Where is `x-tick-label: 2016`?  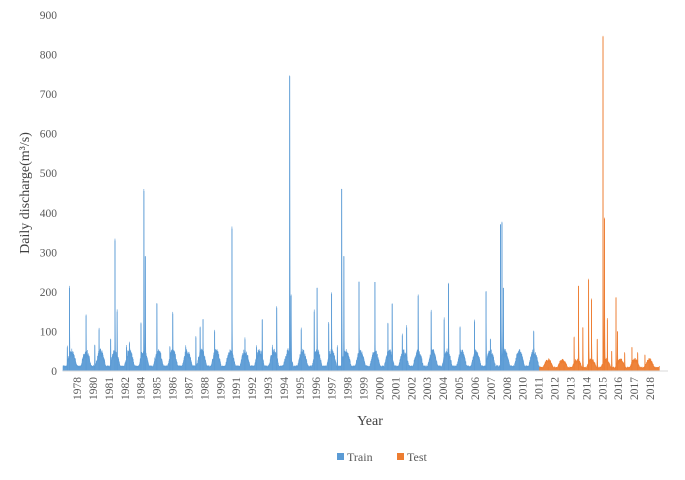
x-tick-label: 2016 is located at coordinates (619, 388).